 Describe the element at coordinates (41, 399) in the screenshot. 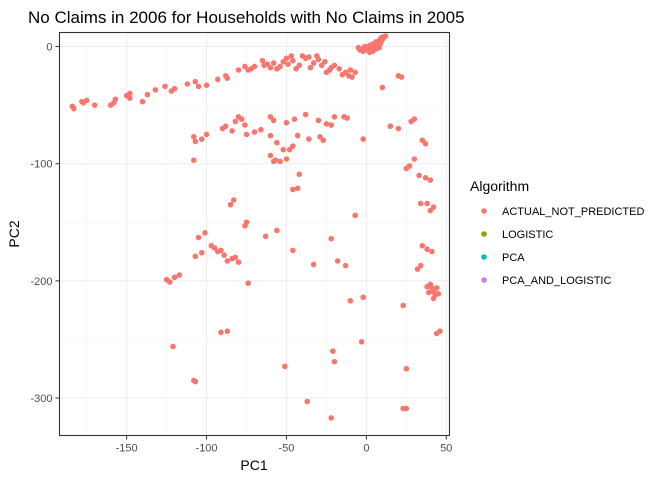

I see `y-tick-label: -300` at that location.